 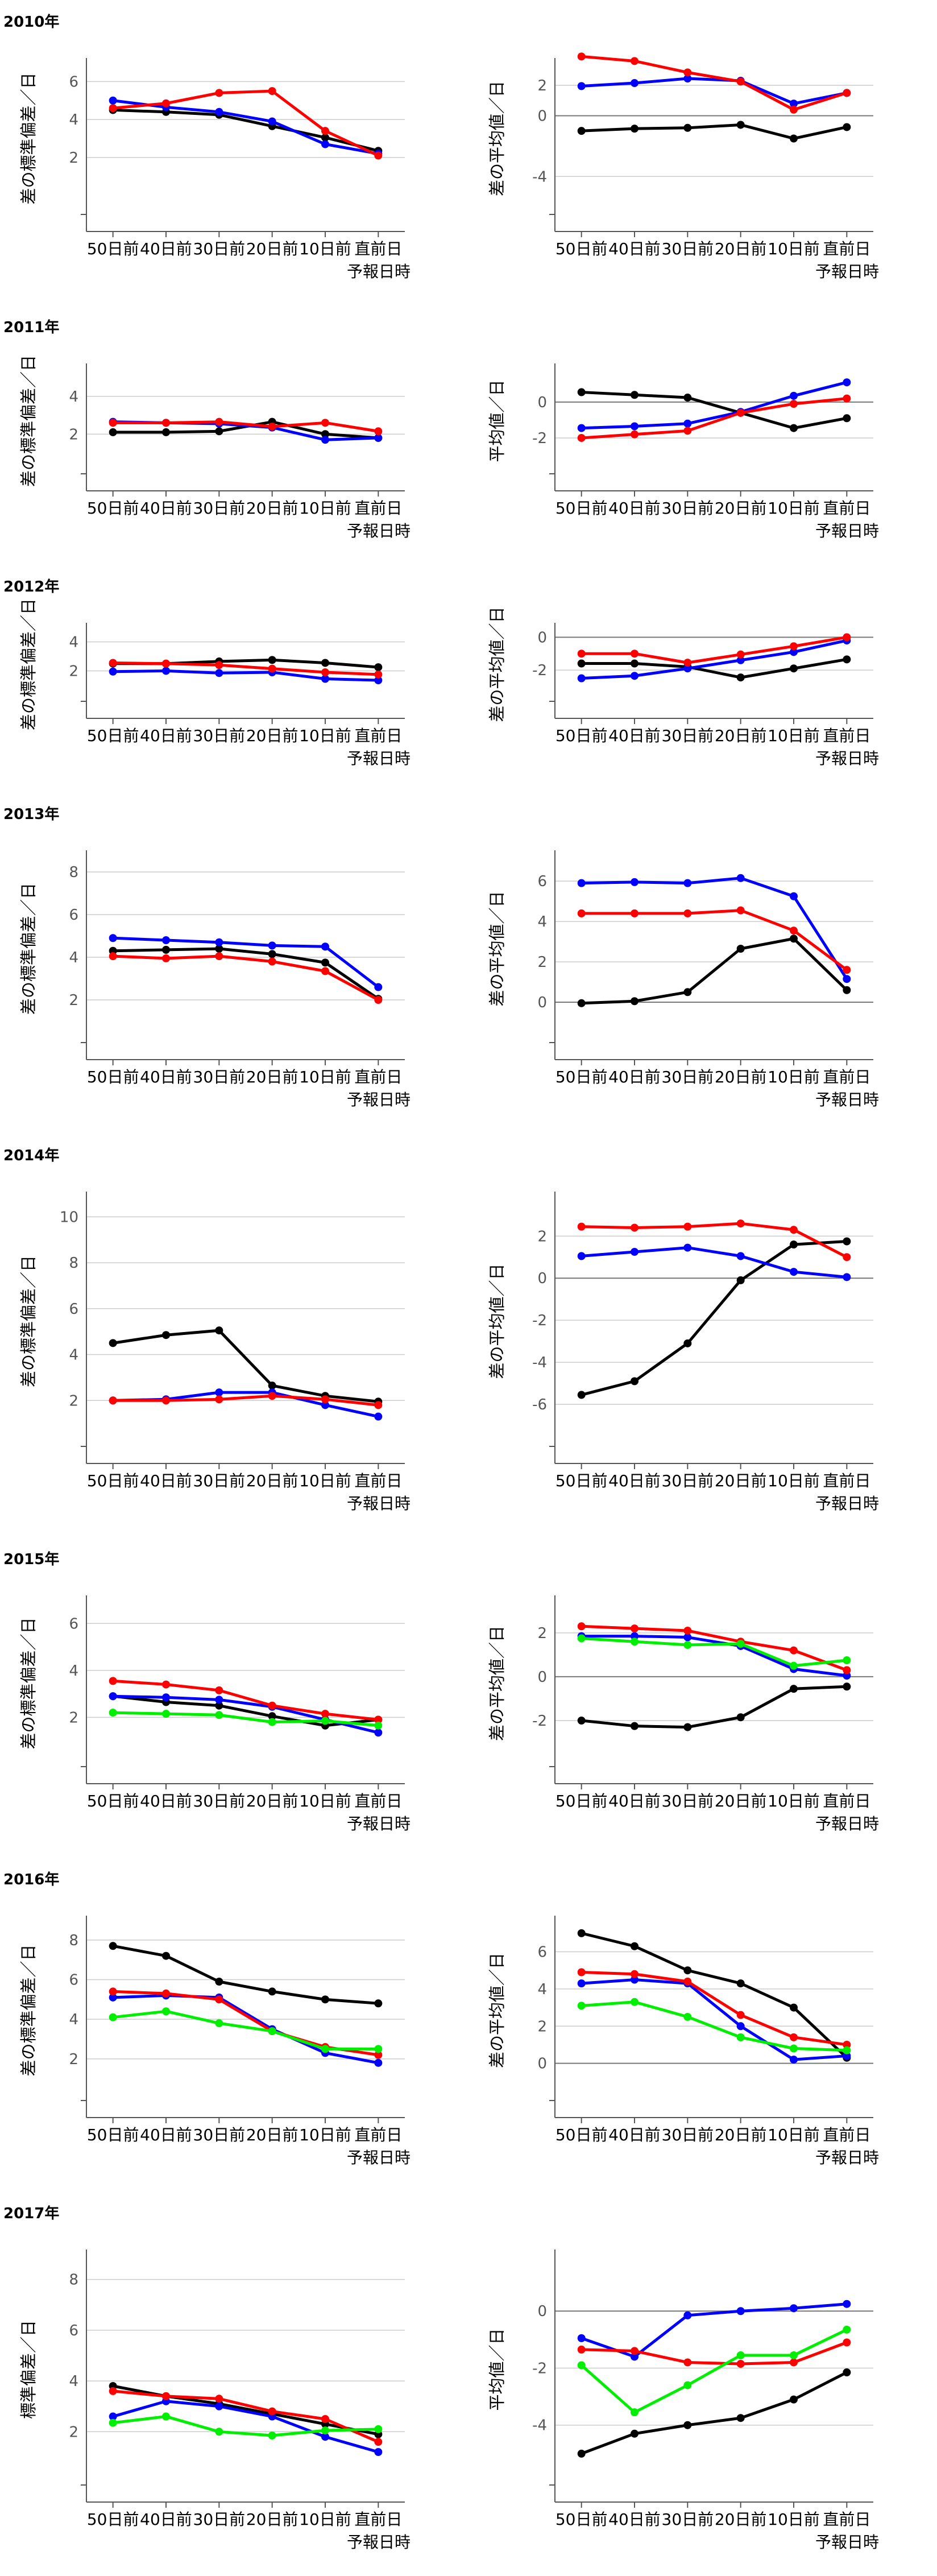 What do you see at coordinates (634, 1481) in the screenshot?
I see `x-tick-label: 40日前` at bounding box center [634, 1481].